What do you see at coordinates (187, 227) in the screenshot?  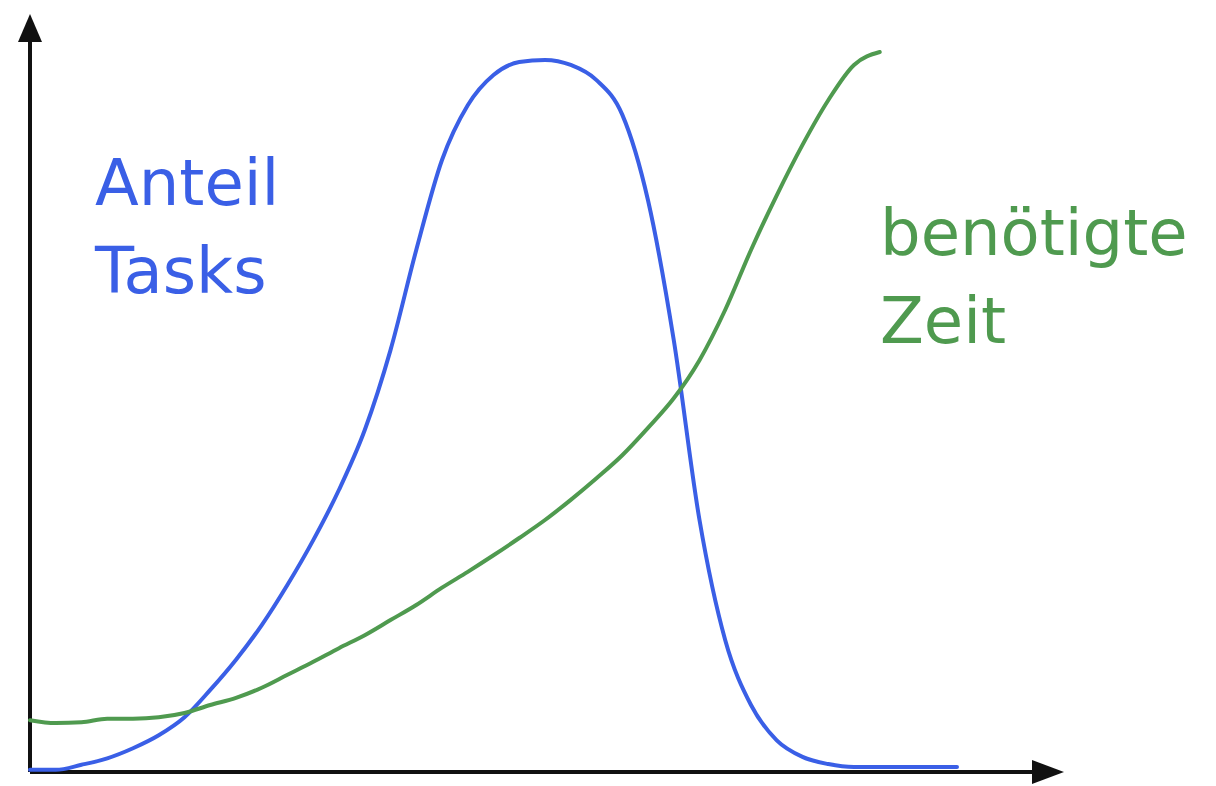 I see `series-label: Anteil Tasks` at bounding box center [187, 227].